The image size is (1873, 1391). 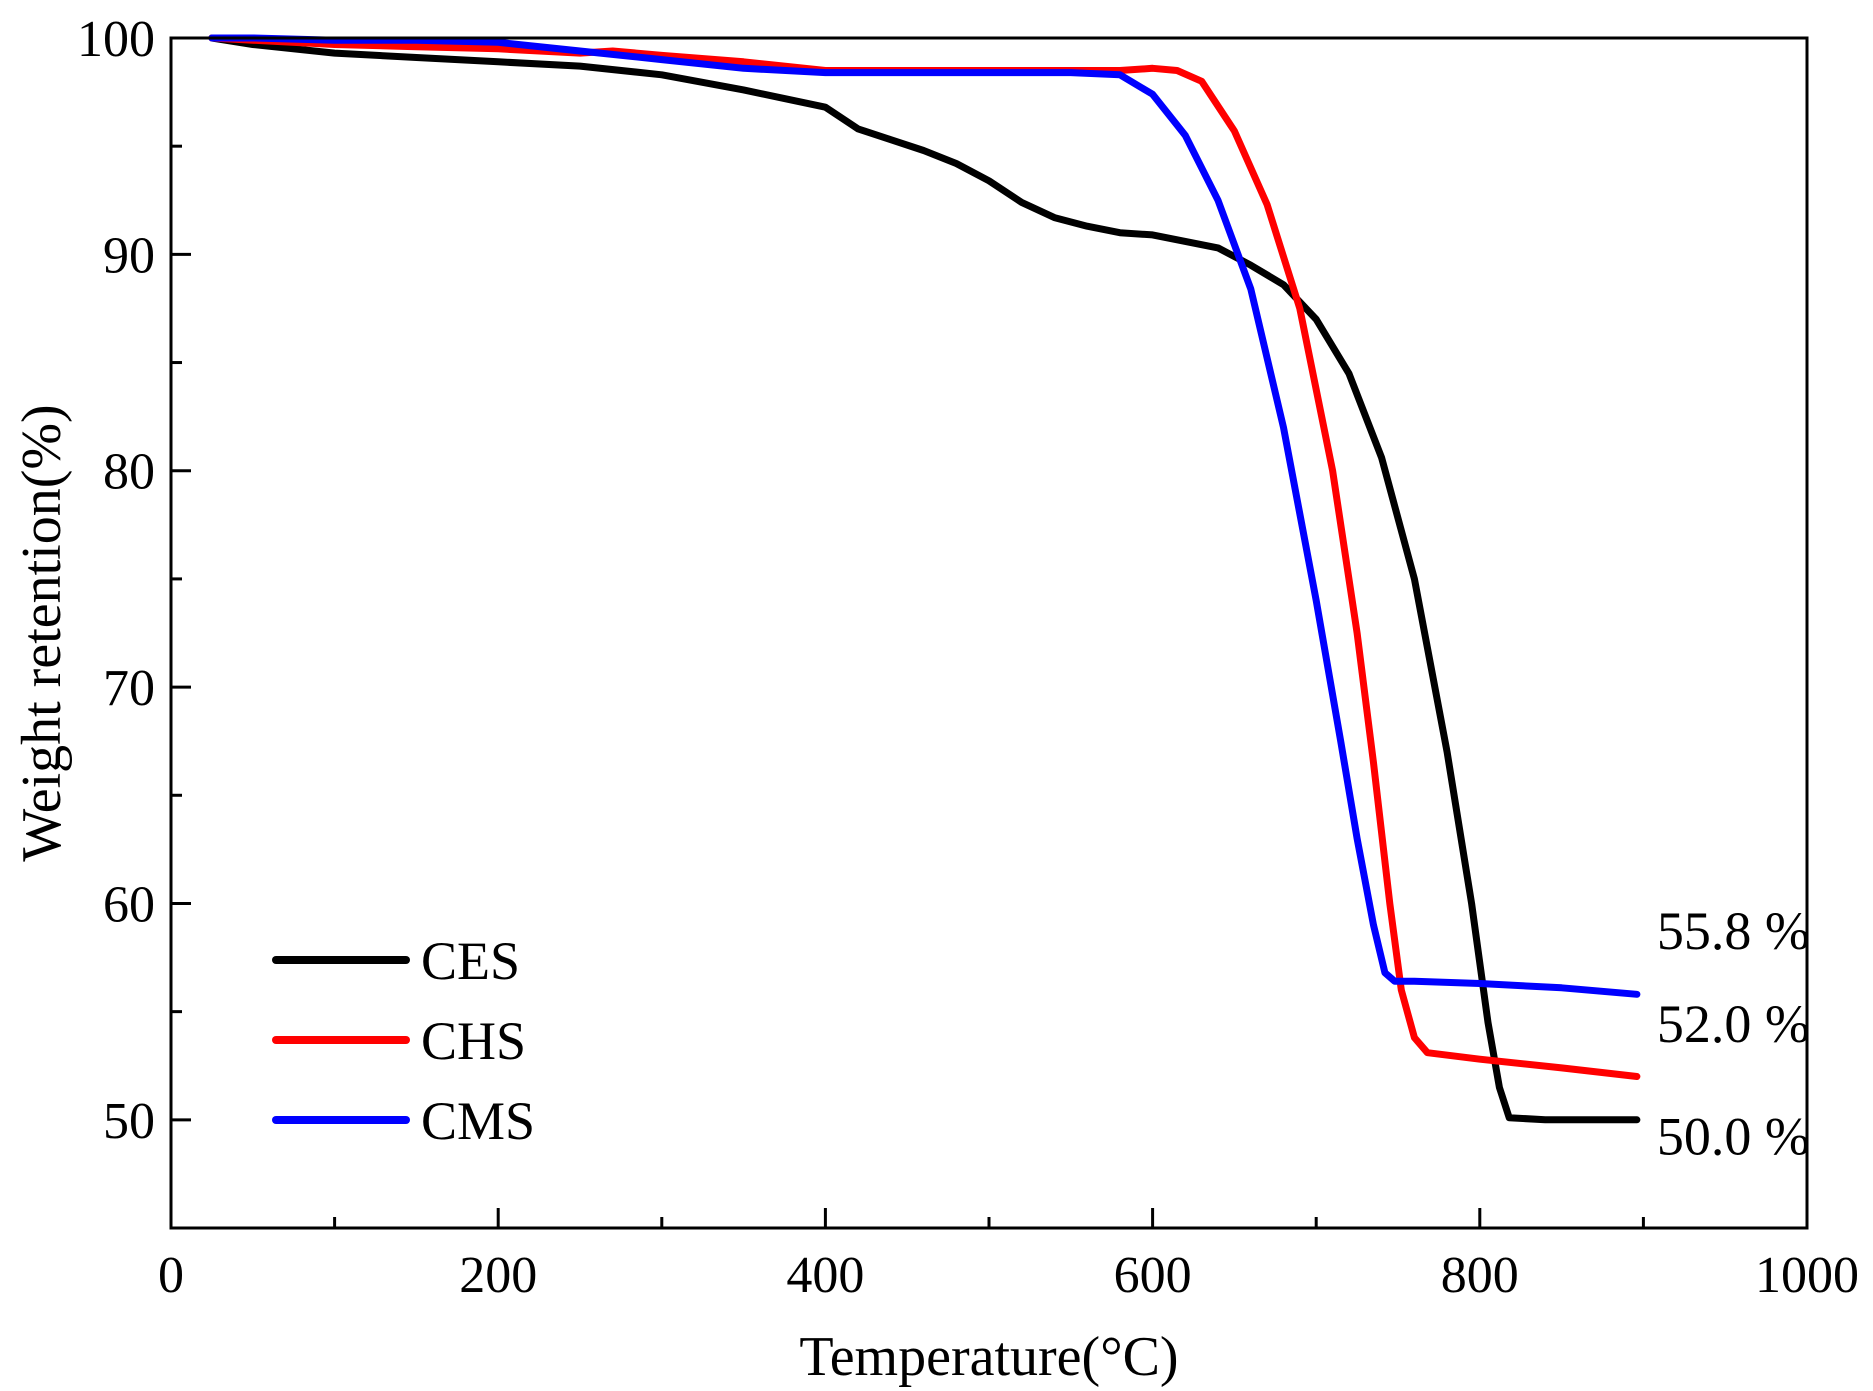 What do you see at coordinates (42, 632) in the screenshot?
I see `y-axis-title: Weight retention(%)` at bounding box center [42, 632].